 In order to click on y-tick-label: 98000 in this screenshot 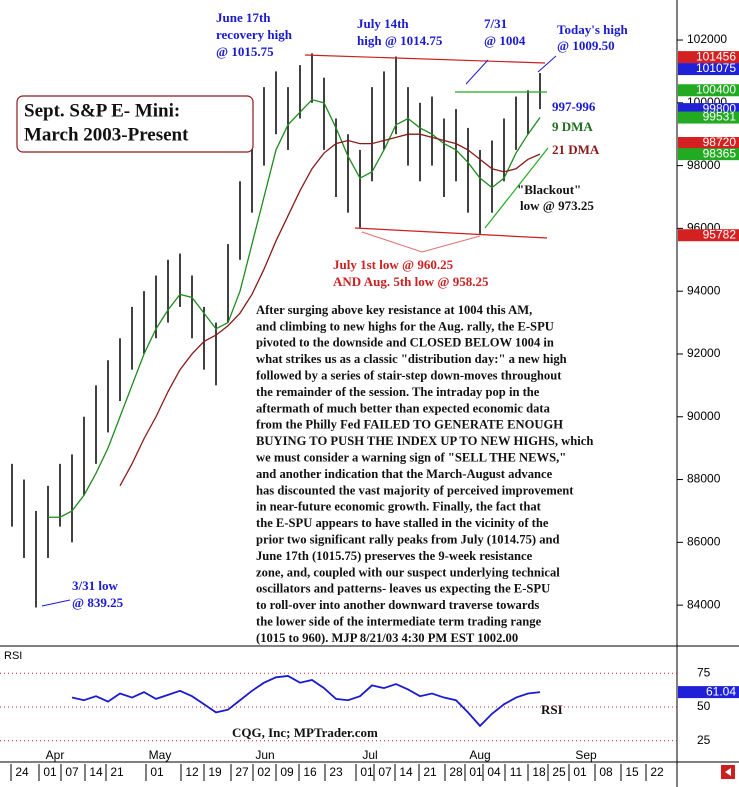, I will do `click(704, 165)`.